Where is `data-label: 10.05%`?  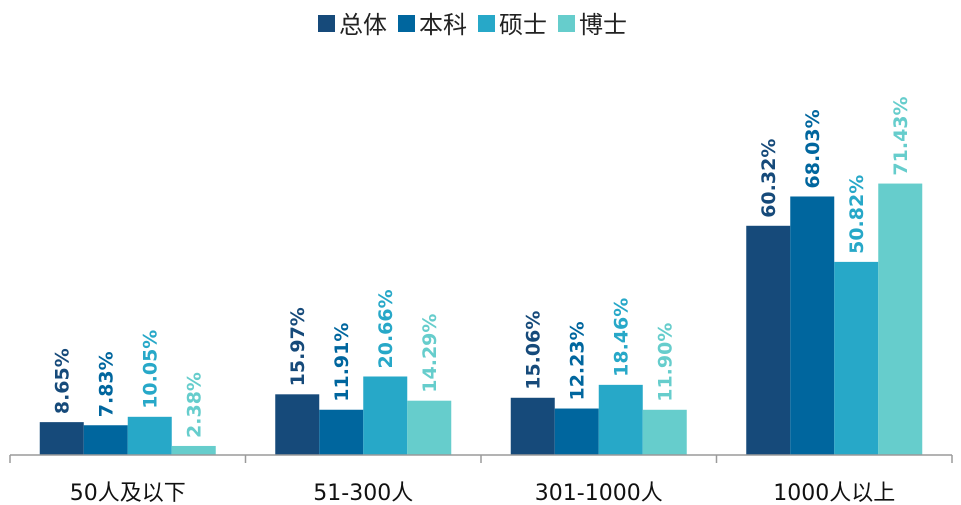
data-label: 10.05% is located at coordinates (151, 369).